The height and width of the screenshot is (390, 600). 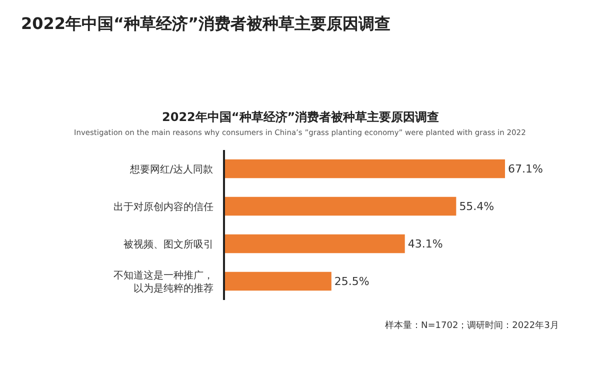 What do you see at coordinates (476, 206) in the screenshot?
I see `data-label: 55.4%` at bounding box center [476, 206].